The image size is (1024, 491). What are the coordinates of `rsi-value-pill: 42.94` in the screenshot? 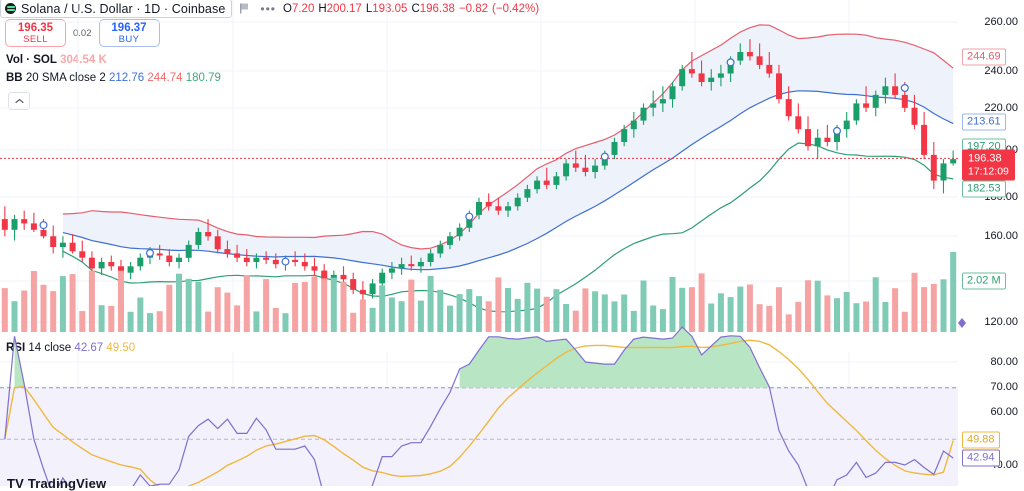 It's located at (981, 458).